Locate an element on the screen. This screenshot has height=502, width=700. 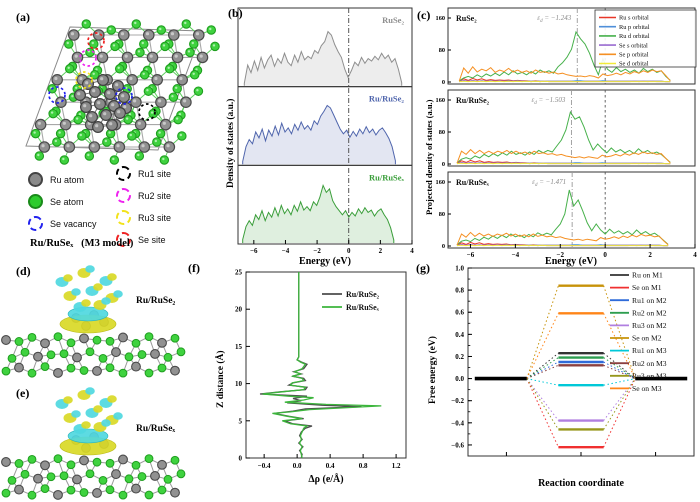
pdos-y-axis-label: Projected density of states (a.u.) is located at coordinates (429, 157).